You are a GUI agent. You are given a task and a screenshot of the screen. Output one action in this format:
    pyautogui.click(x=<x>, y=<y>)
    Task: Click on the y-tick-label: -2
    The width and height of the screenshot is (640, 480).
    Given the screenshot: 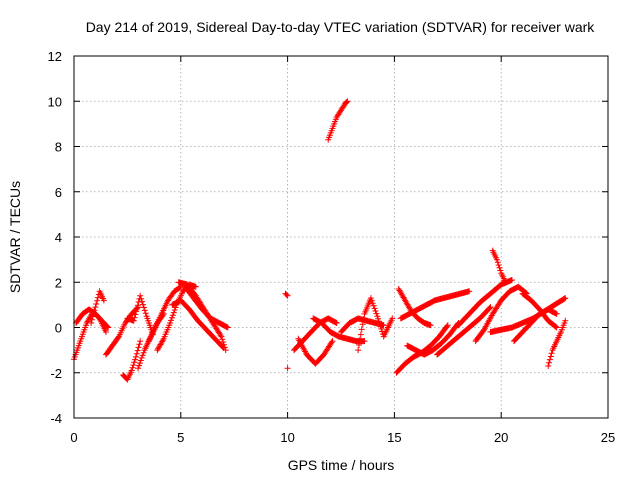 What is the action you would take?
    pyautogui.click(x=56, y=373)
    